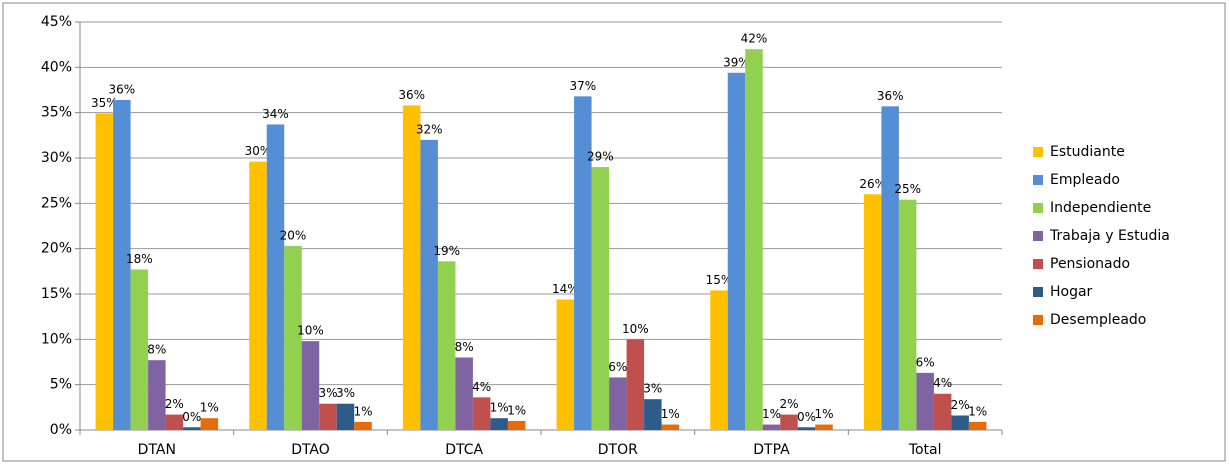 The image size is (1230, 464). I want to click on x-tick-label: Total, so click(925, 450).